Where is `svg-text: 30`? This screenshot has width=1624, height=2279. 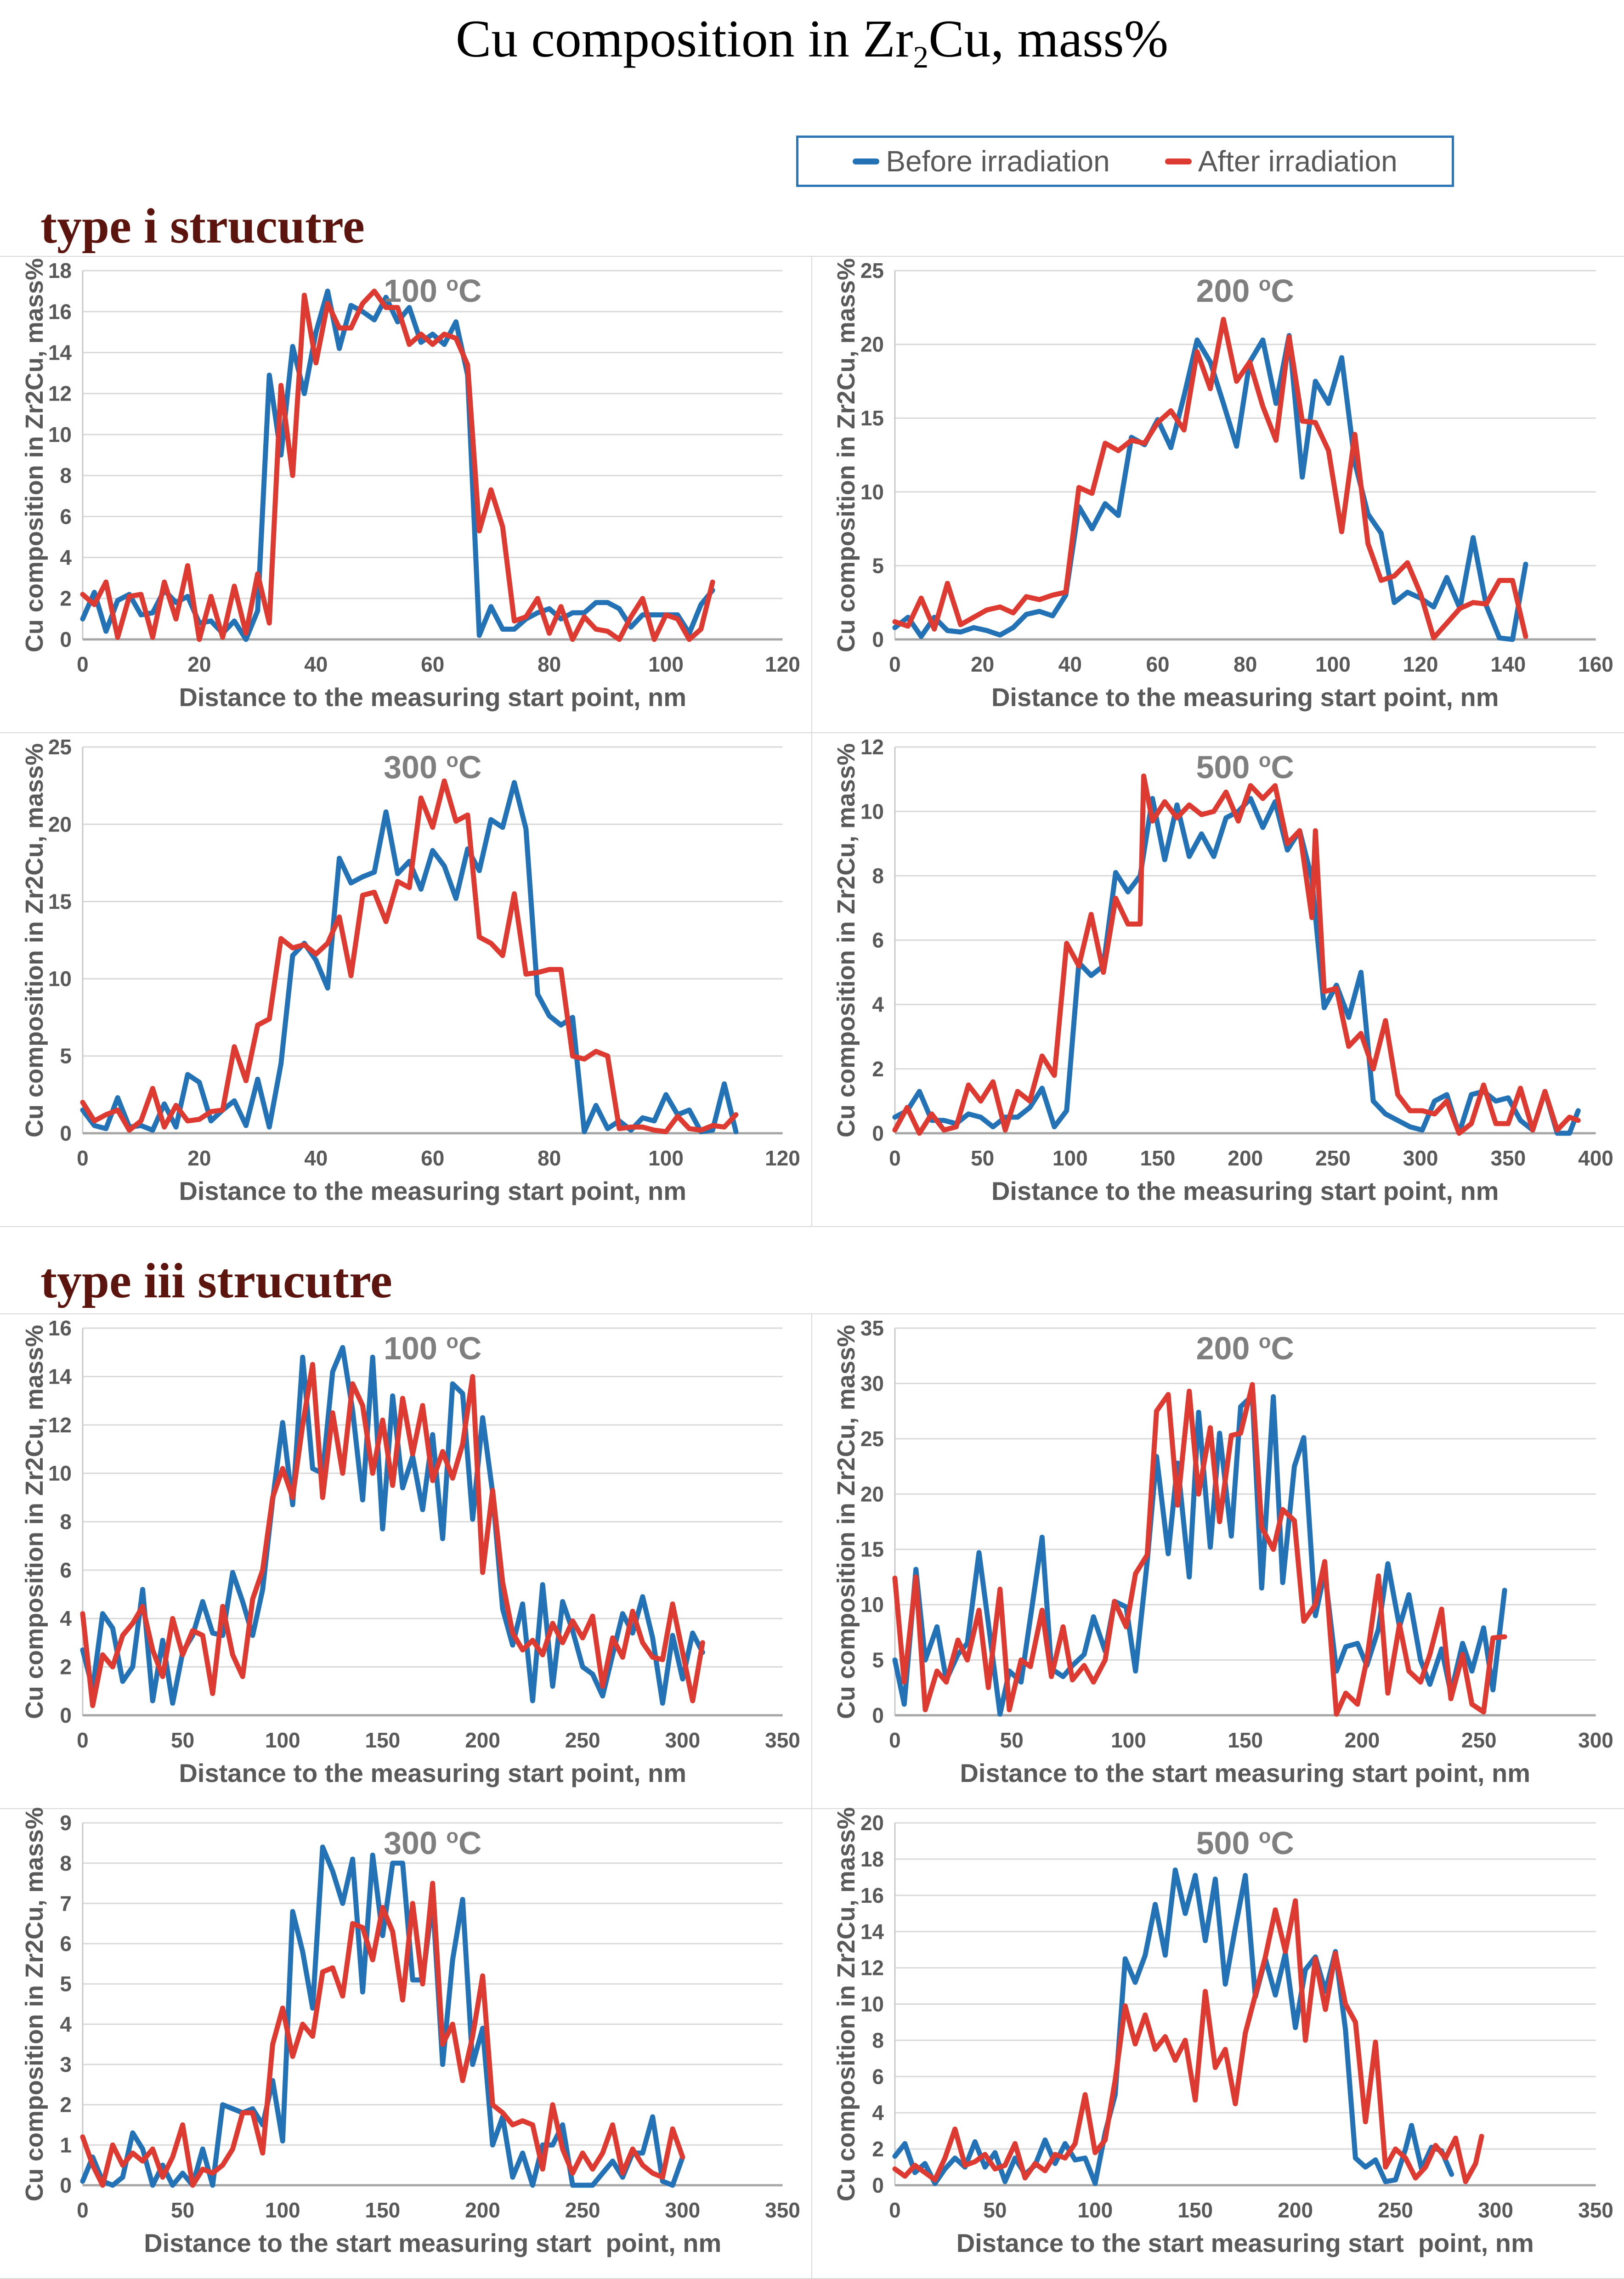 svg-text: 30 is located at coordinates (872, 1384).